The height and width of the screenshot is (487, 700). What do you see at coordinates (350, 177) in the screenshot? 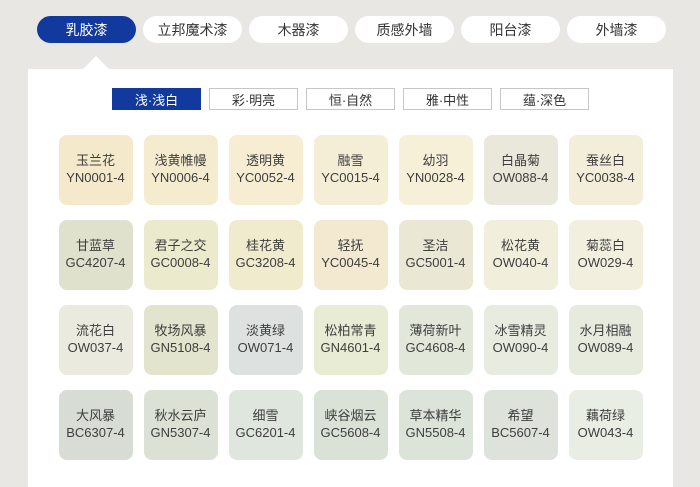
I see `swatch-code: YC0015-4` at bounding box center [350, 177].